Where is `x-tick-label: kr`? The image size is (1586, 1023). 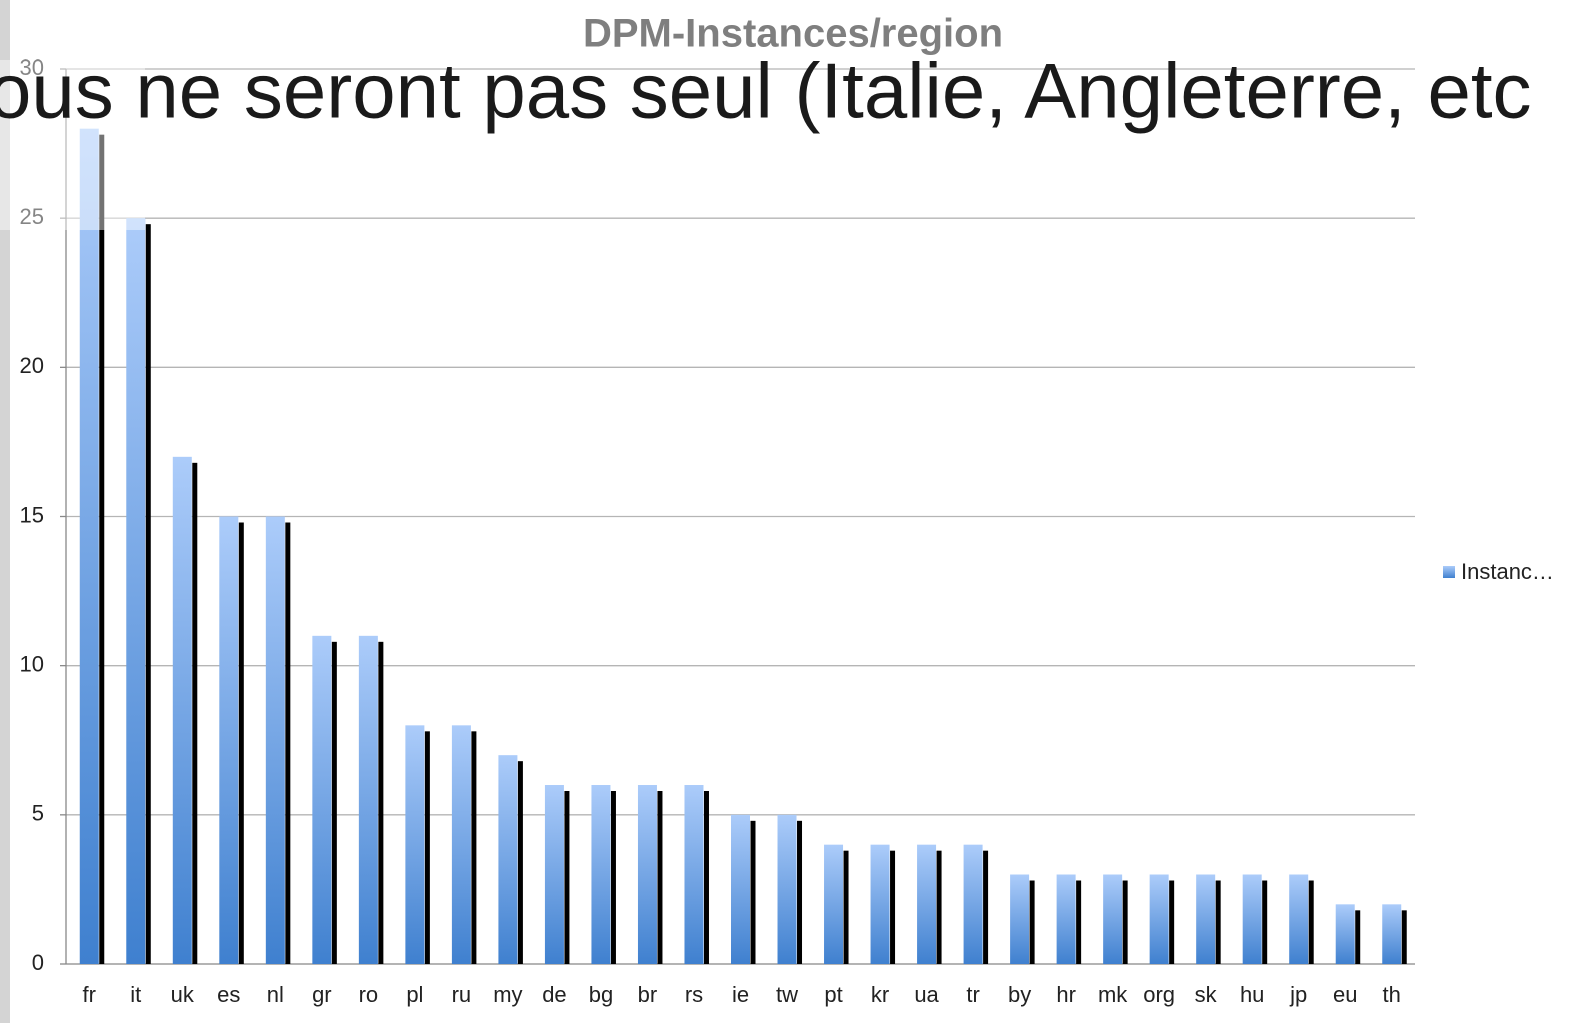 x-tick-label: kr is located at coordinates (880, 994).